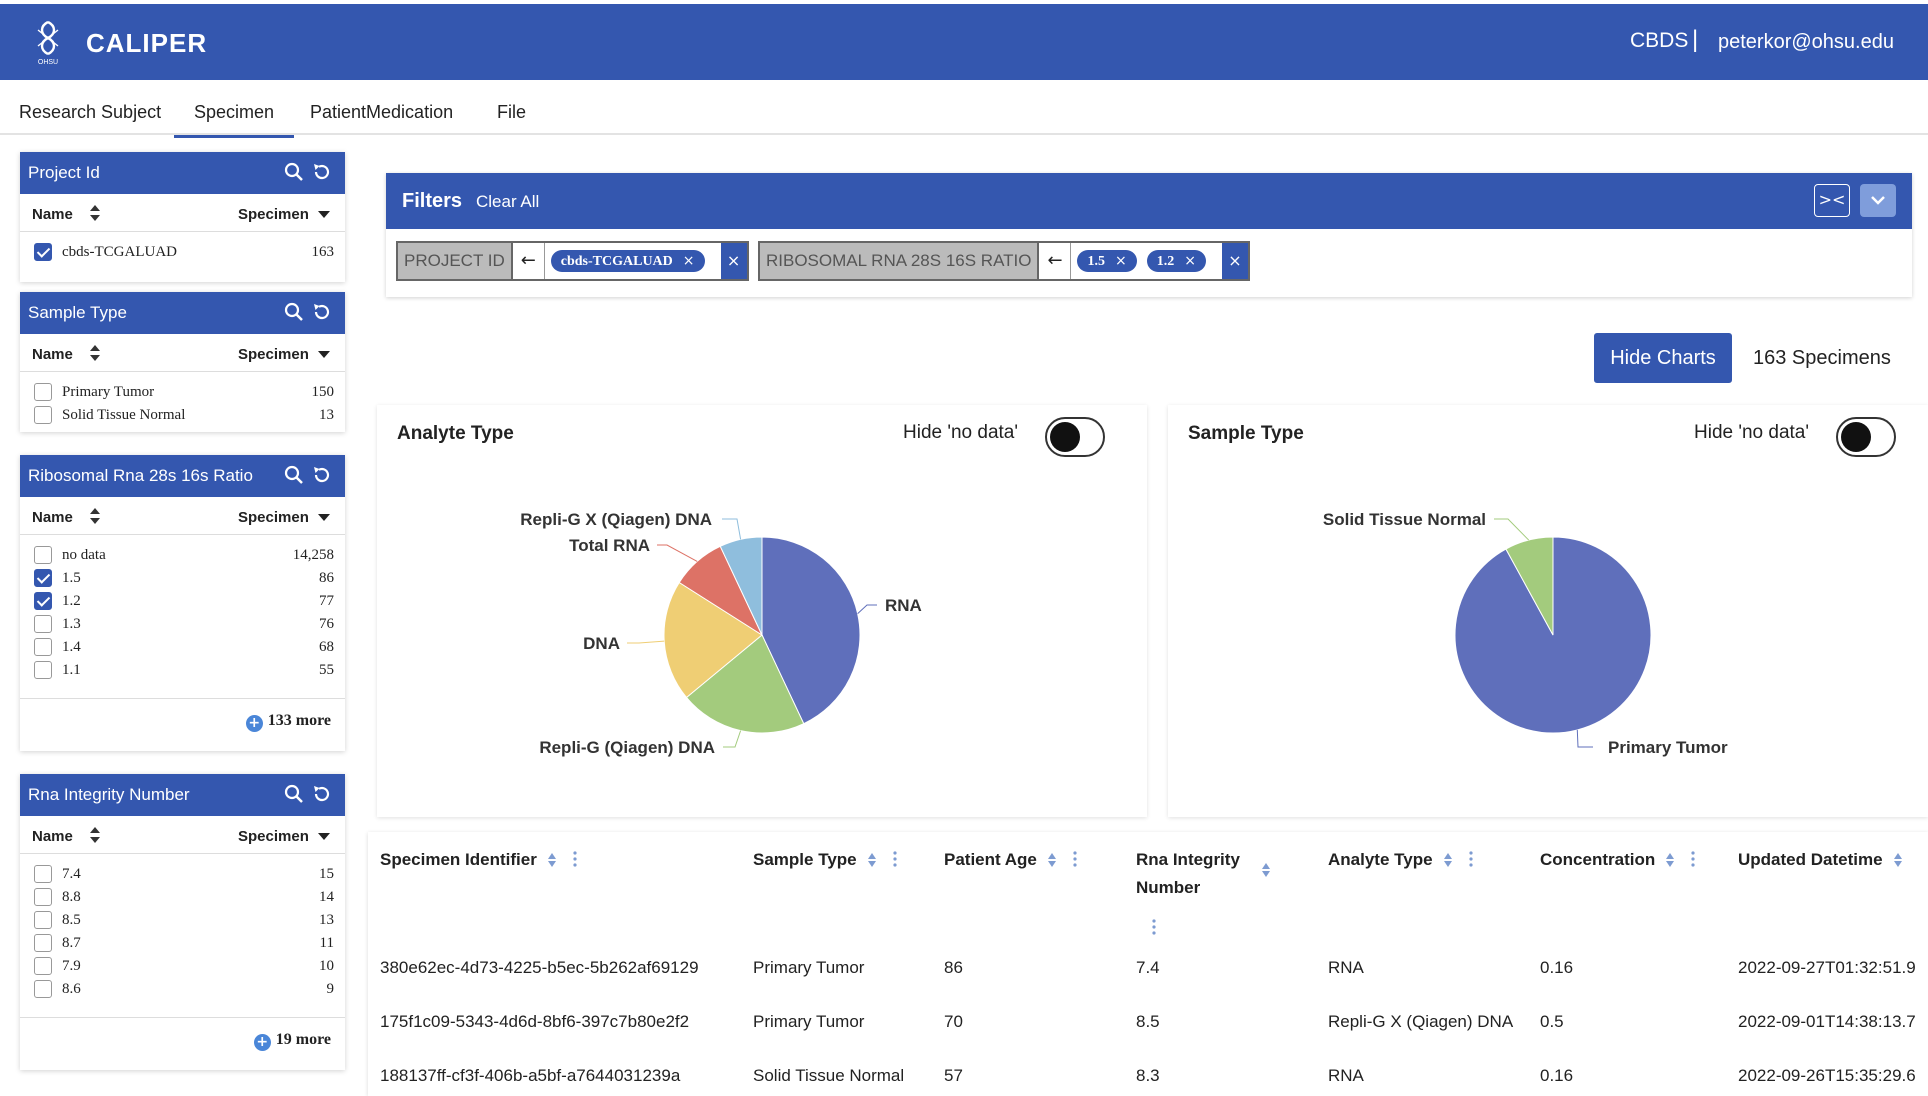  What do you see at coordinates (184, 415) in the screenshot?
I see `facet-option: Solid Tissue Normal 13` at bounding box center [184, 415].